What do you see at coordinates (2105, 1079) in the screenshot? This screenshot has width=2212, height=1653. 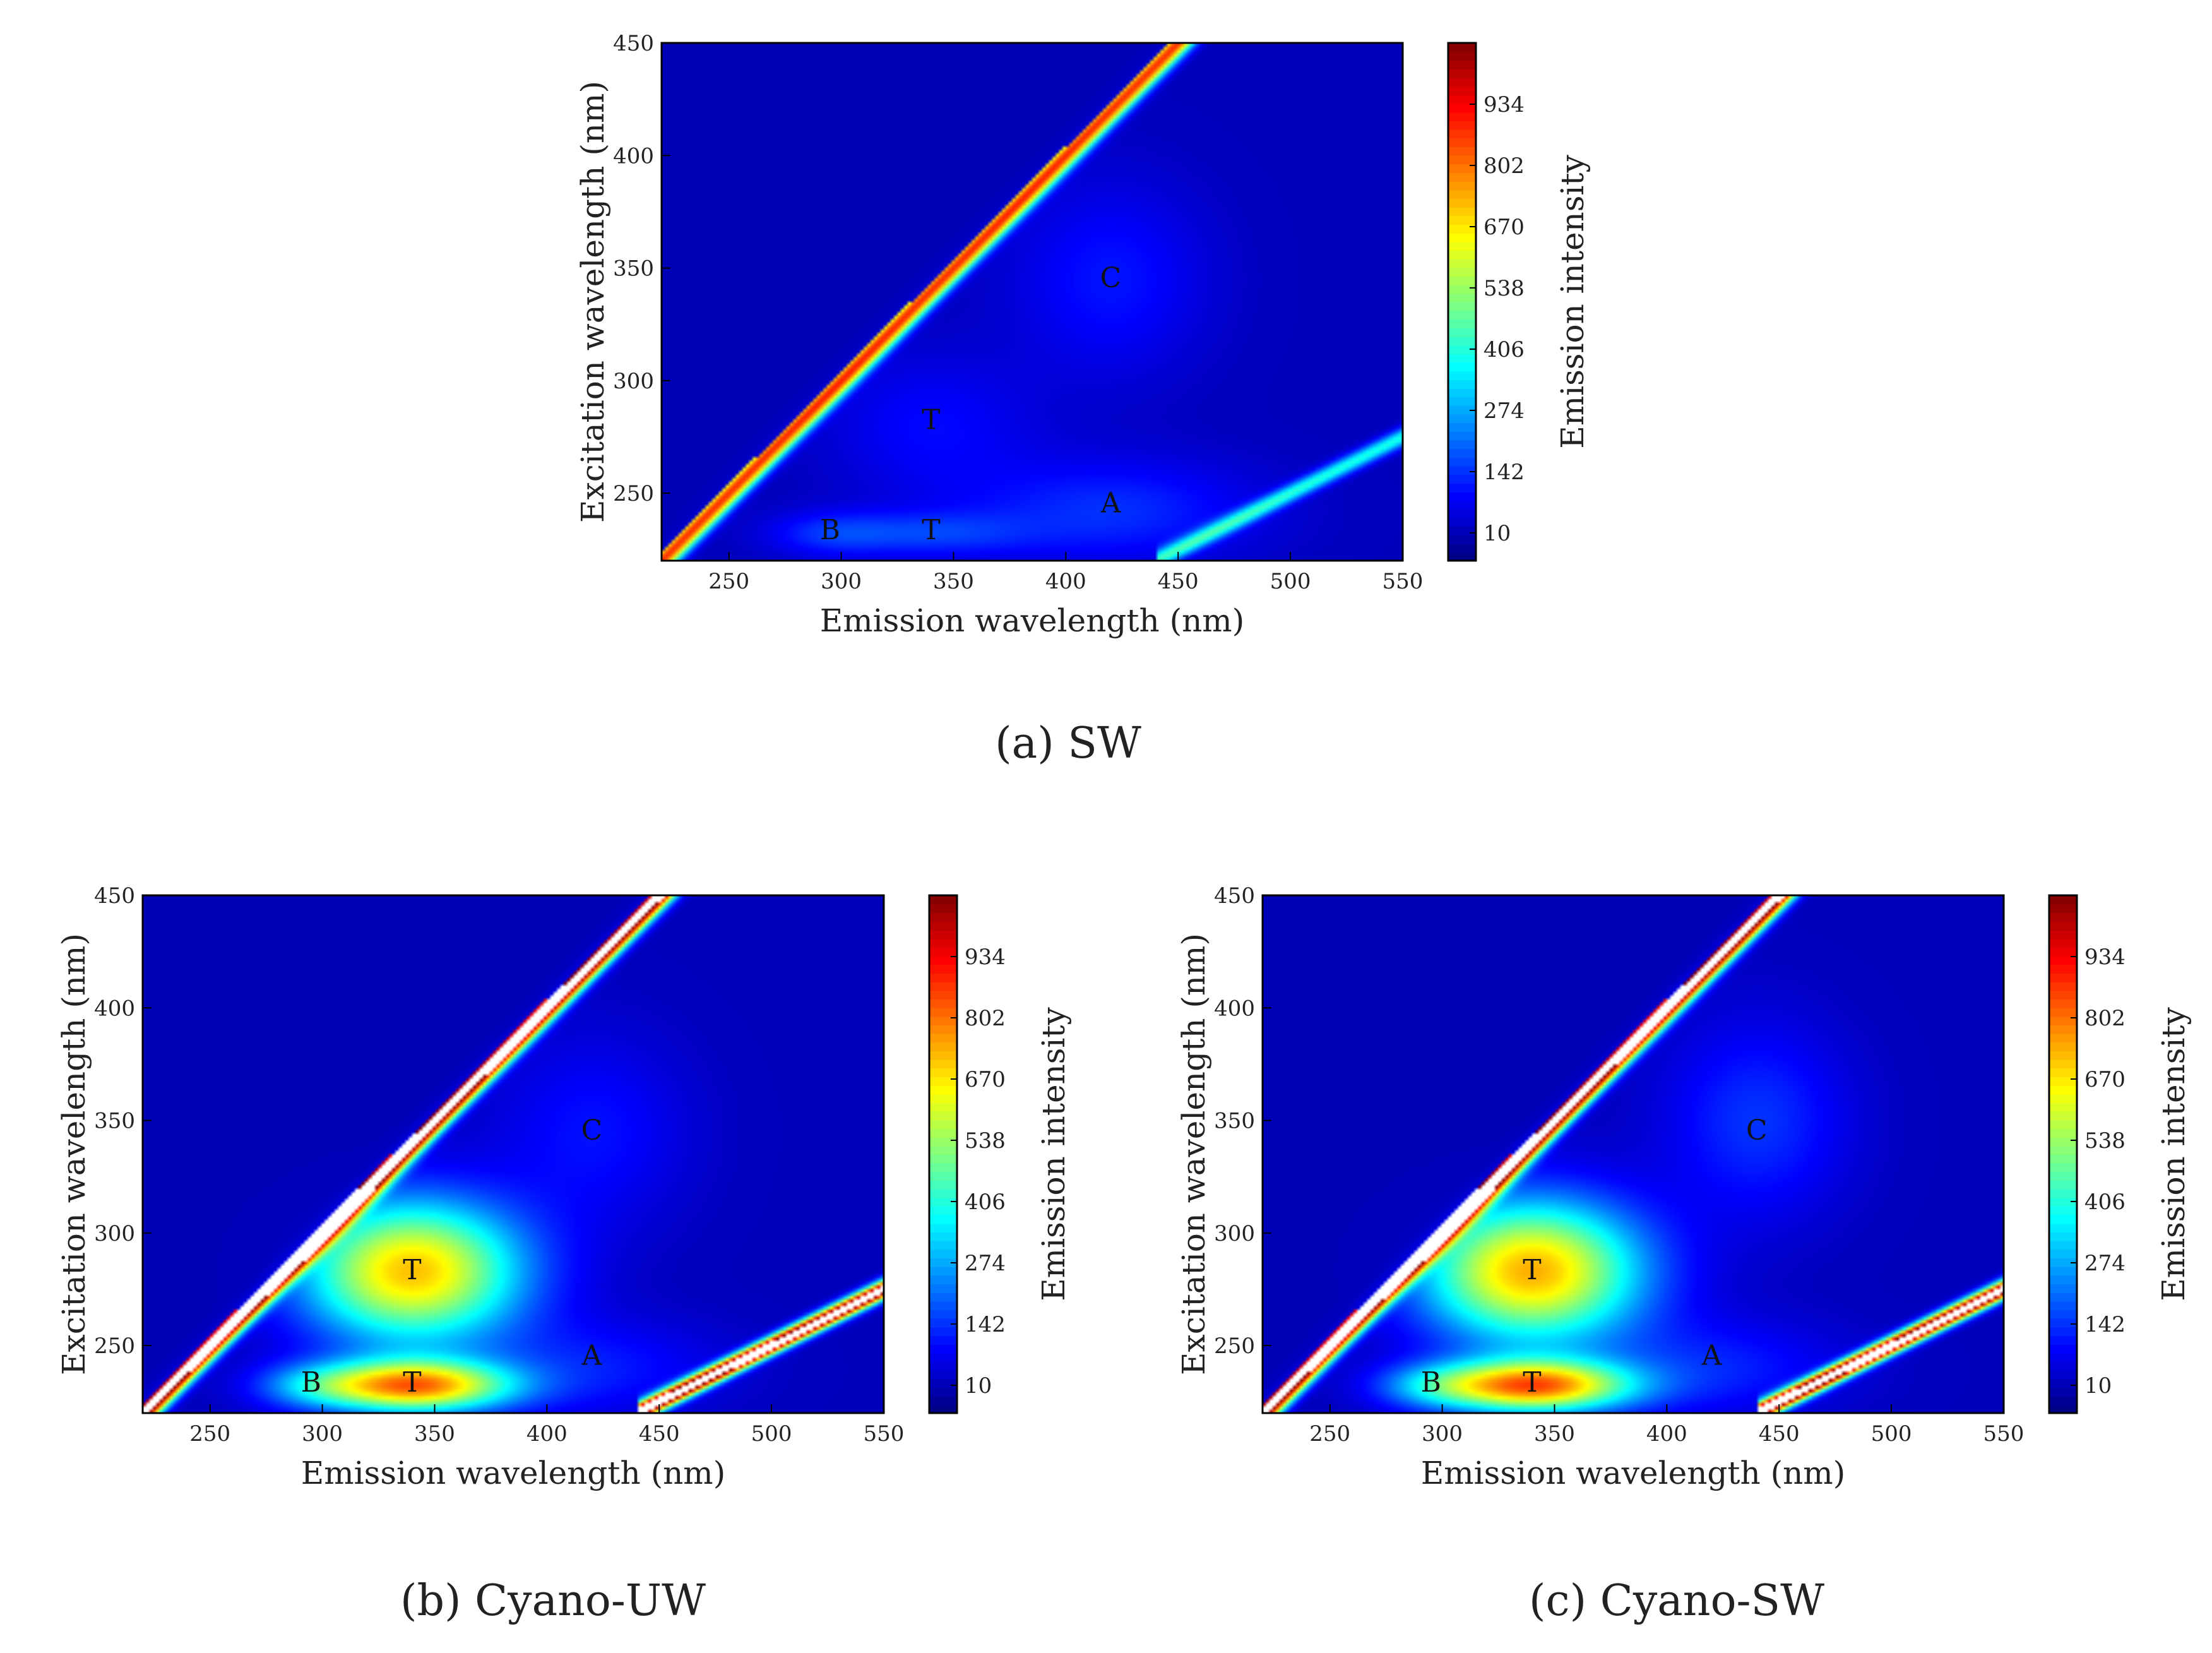 I see `colorbar-tick-label: 670` at bounding box center [2105, 1079].